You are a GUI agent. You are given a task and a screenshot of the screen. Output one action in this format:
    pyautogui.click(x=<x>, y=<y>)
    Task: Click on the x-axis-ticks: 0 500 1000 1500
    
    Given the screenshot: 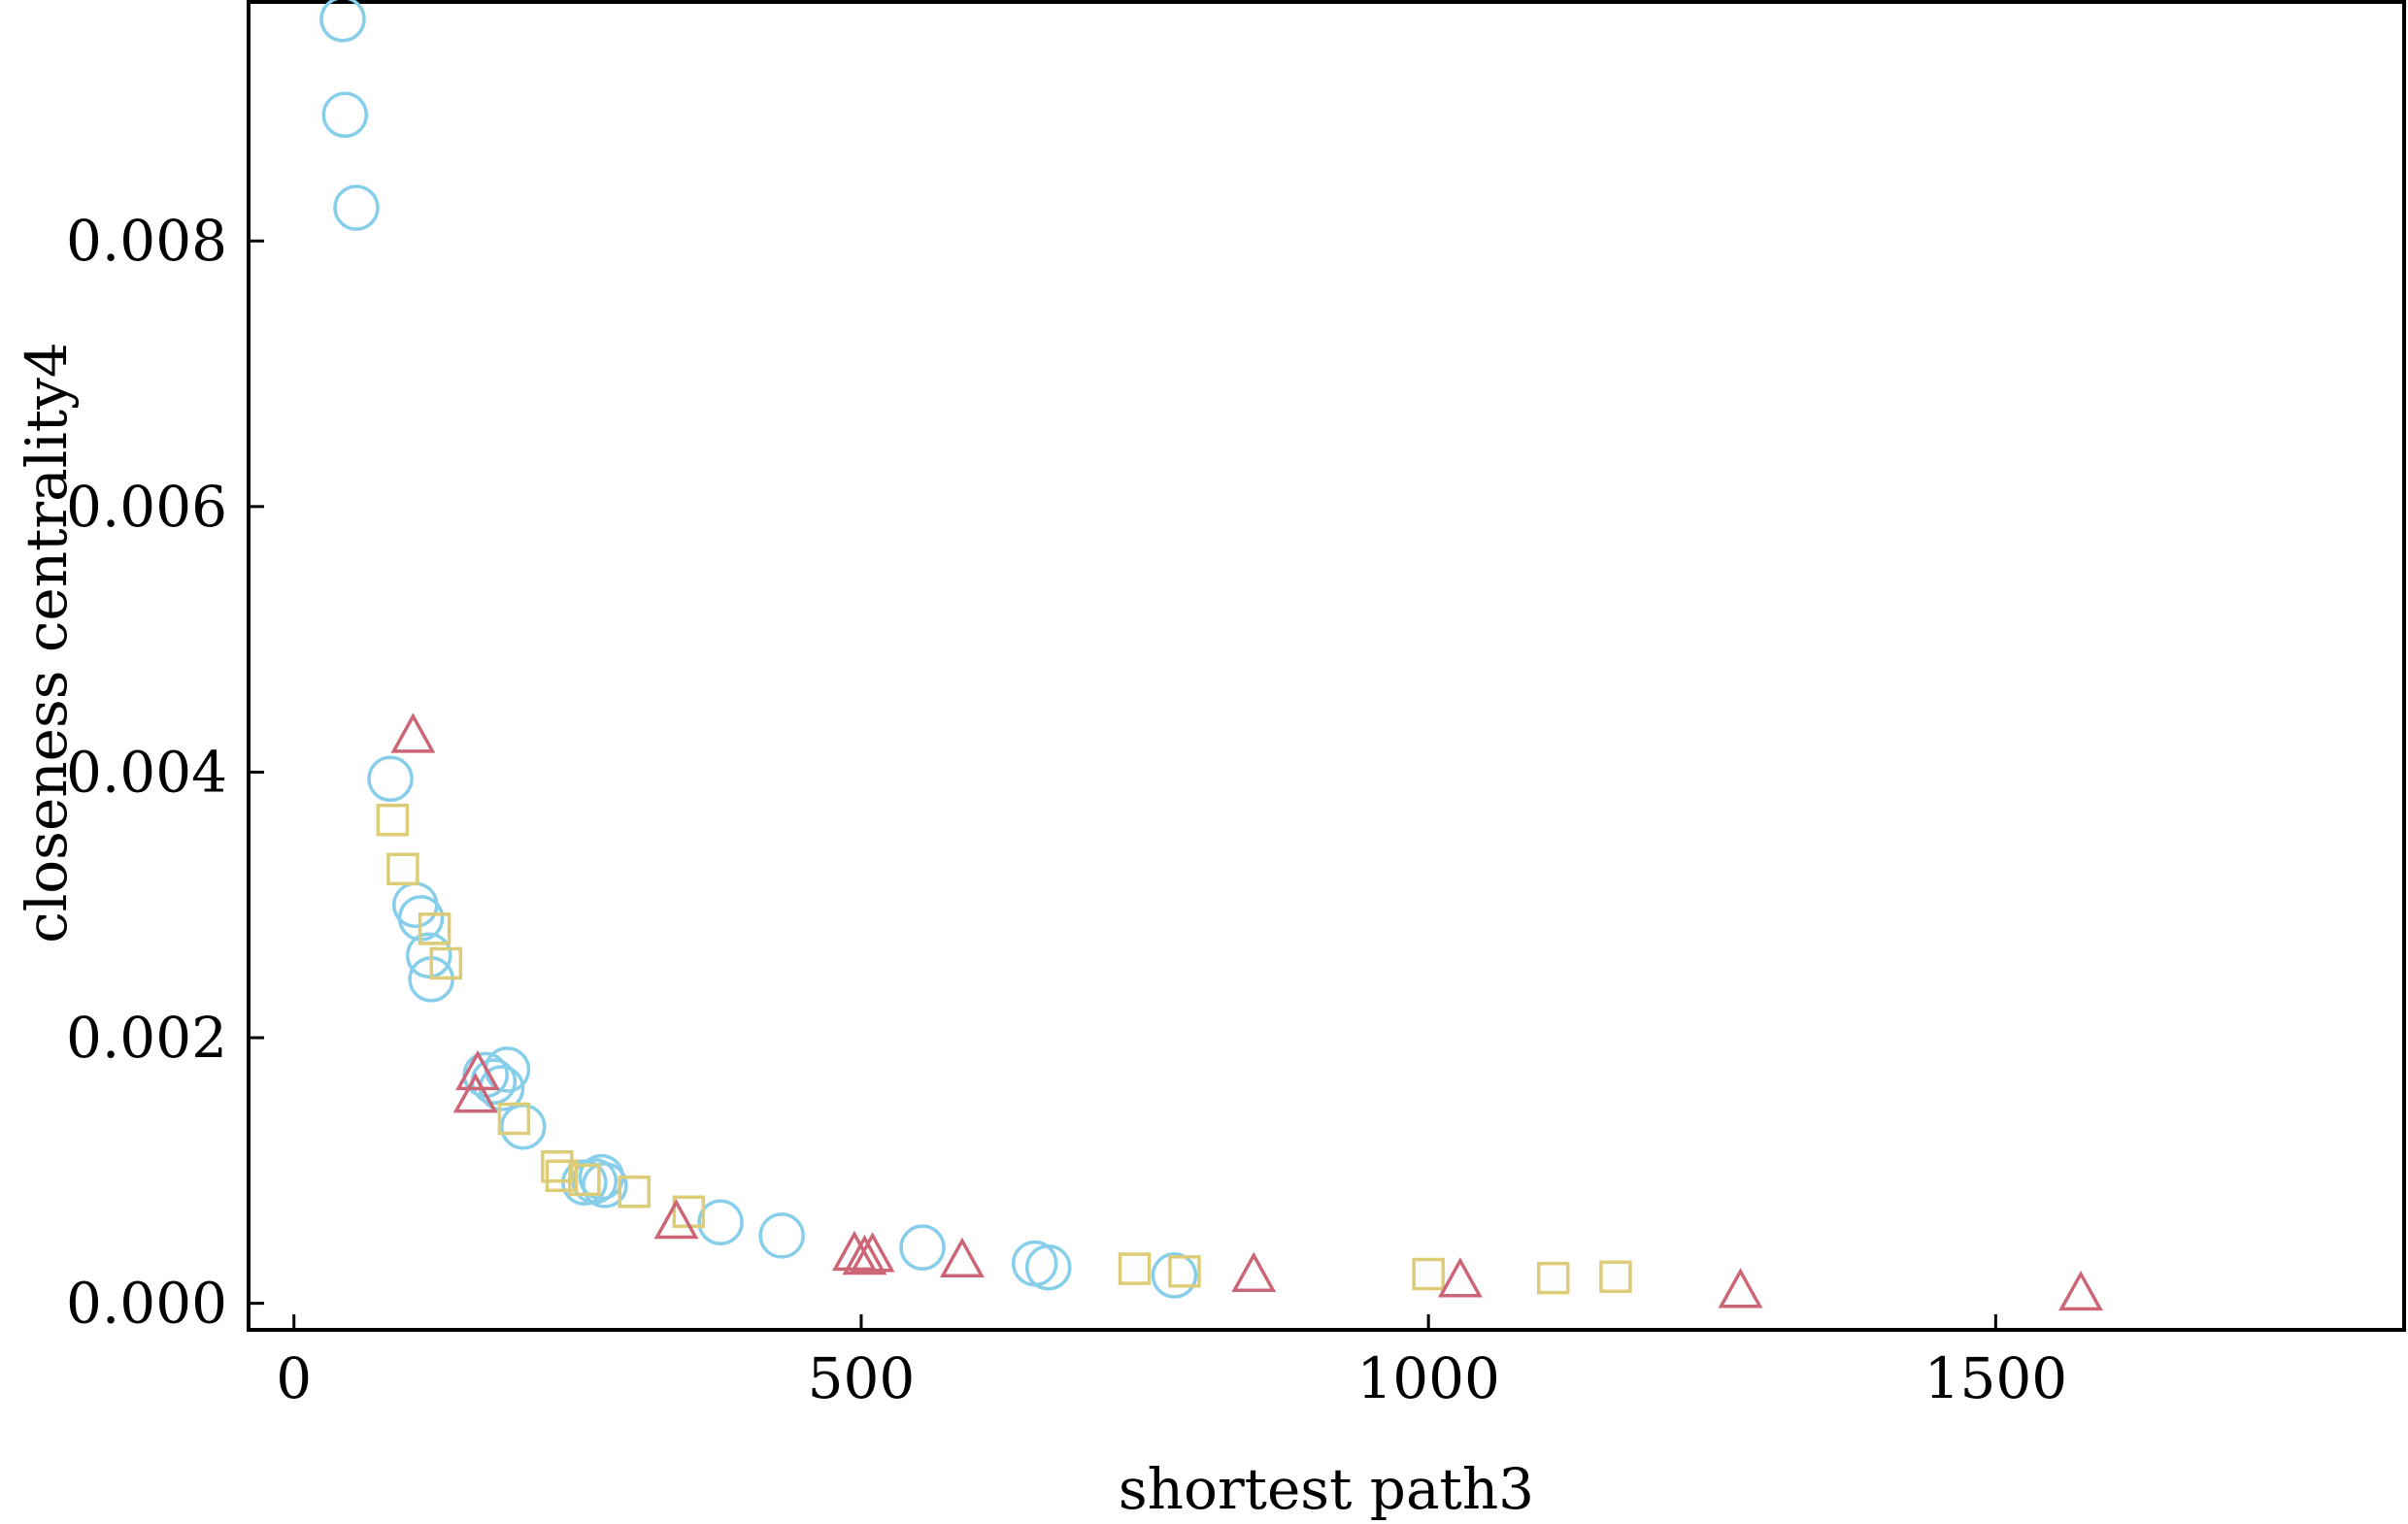 What is the action you would take?
    pyautogui.click(x=1171, y=1362)
    